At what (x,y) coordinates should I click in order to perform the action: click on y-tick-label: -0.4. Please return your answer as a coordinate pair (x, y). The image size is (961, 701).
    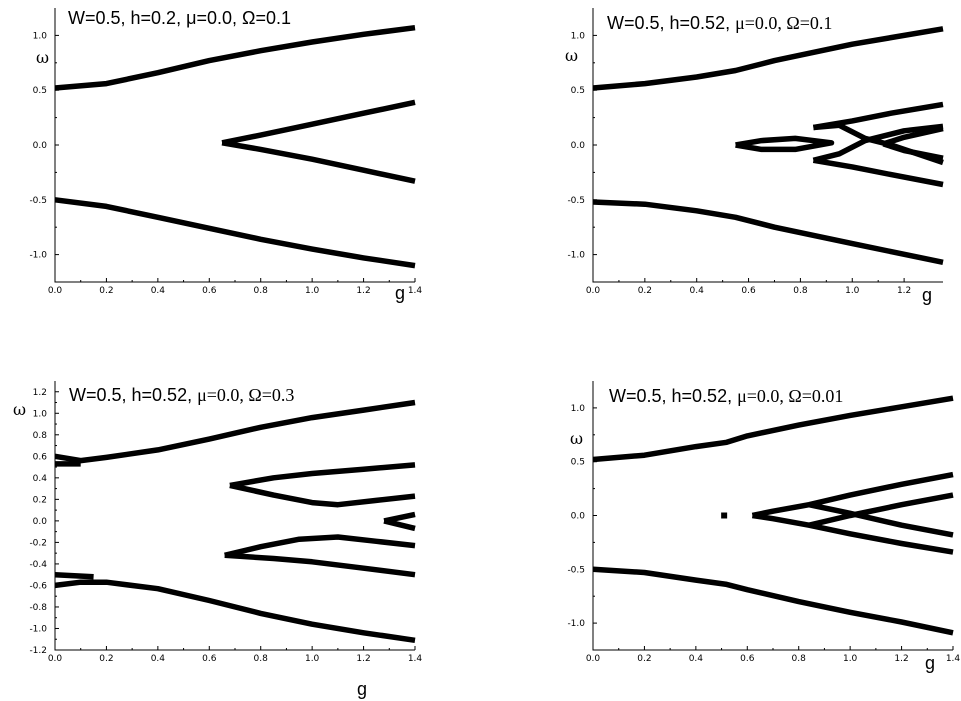
    Looking at the image, I should click on (38, 565).